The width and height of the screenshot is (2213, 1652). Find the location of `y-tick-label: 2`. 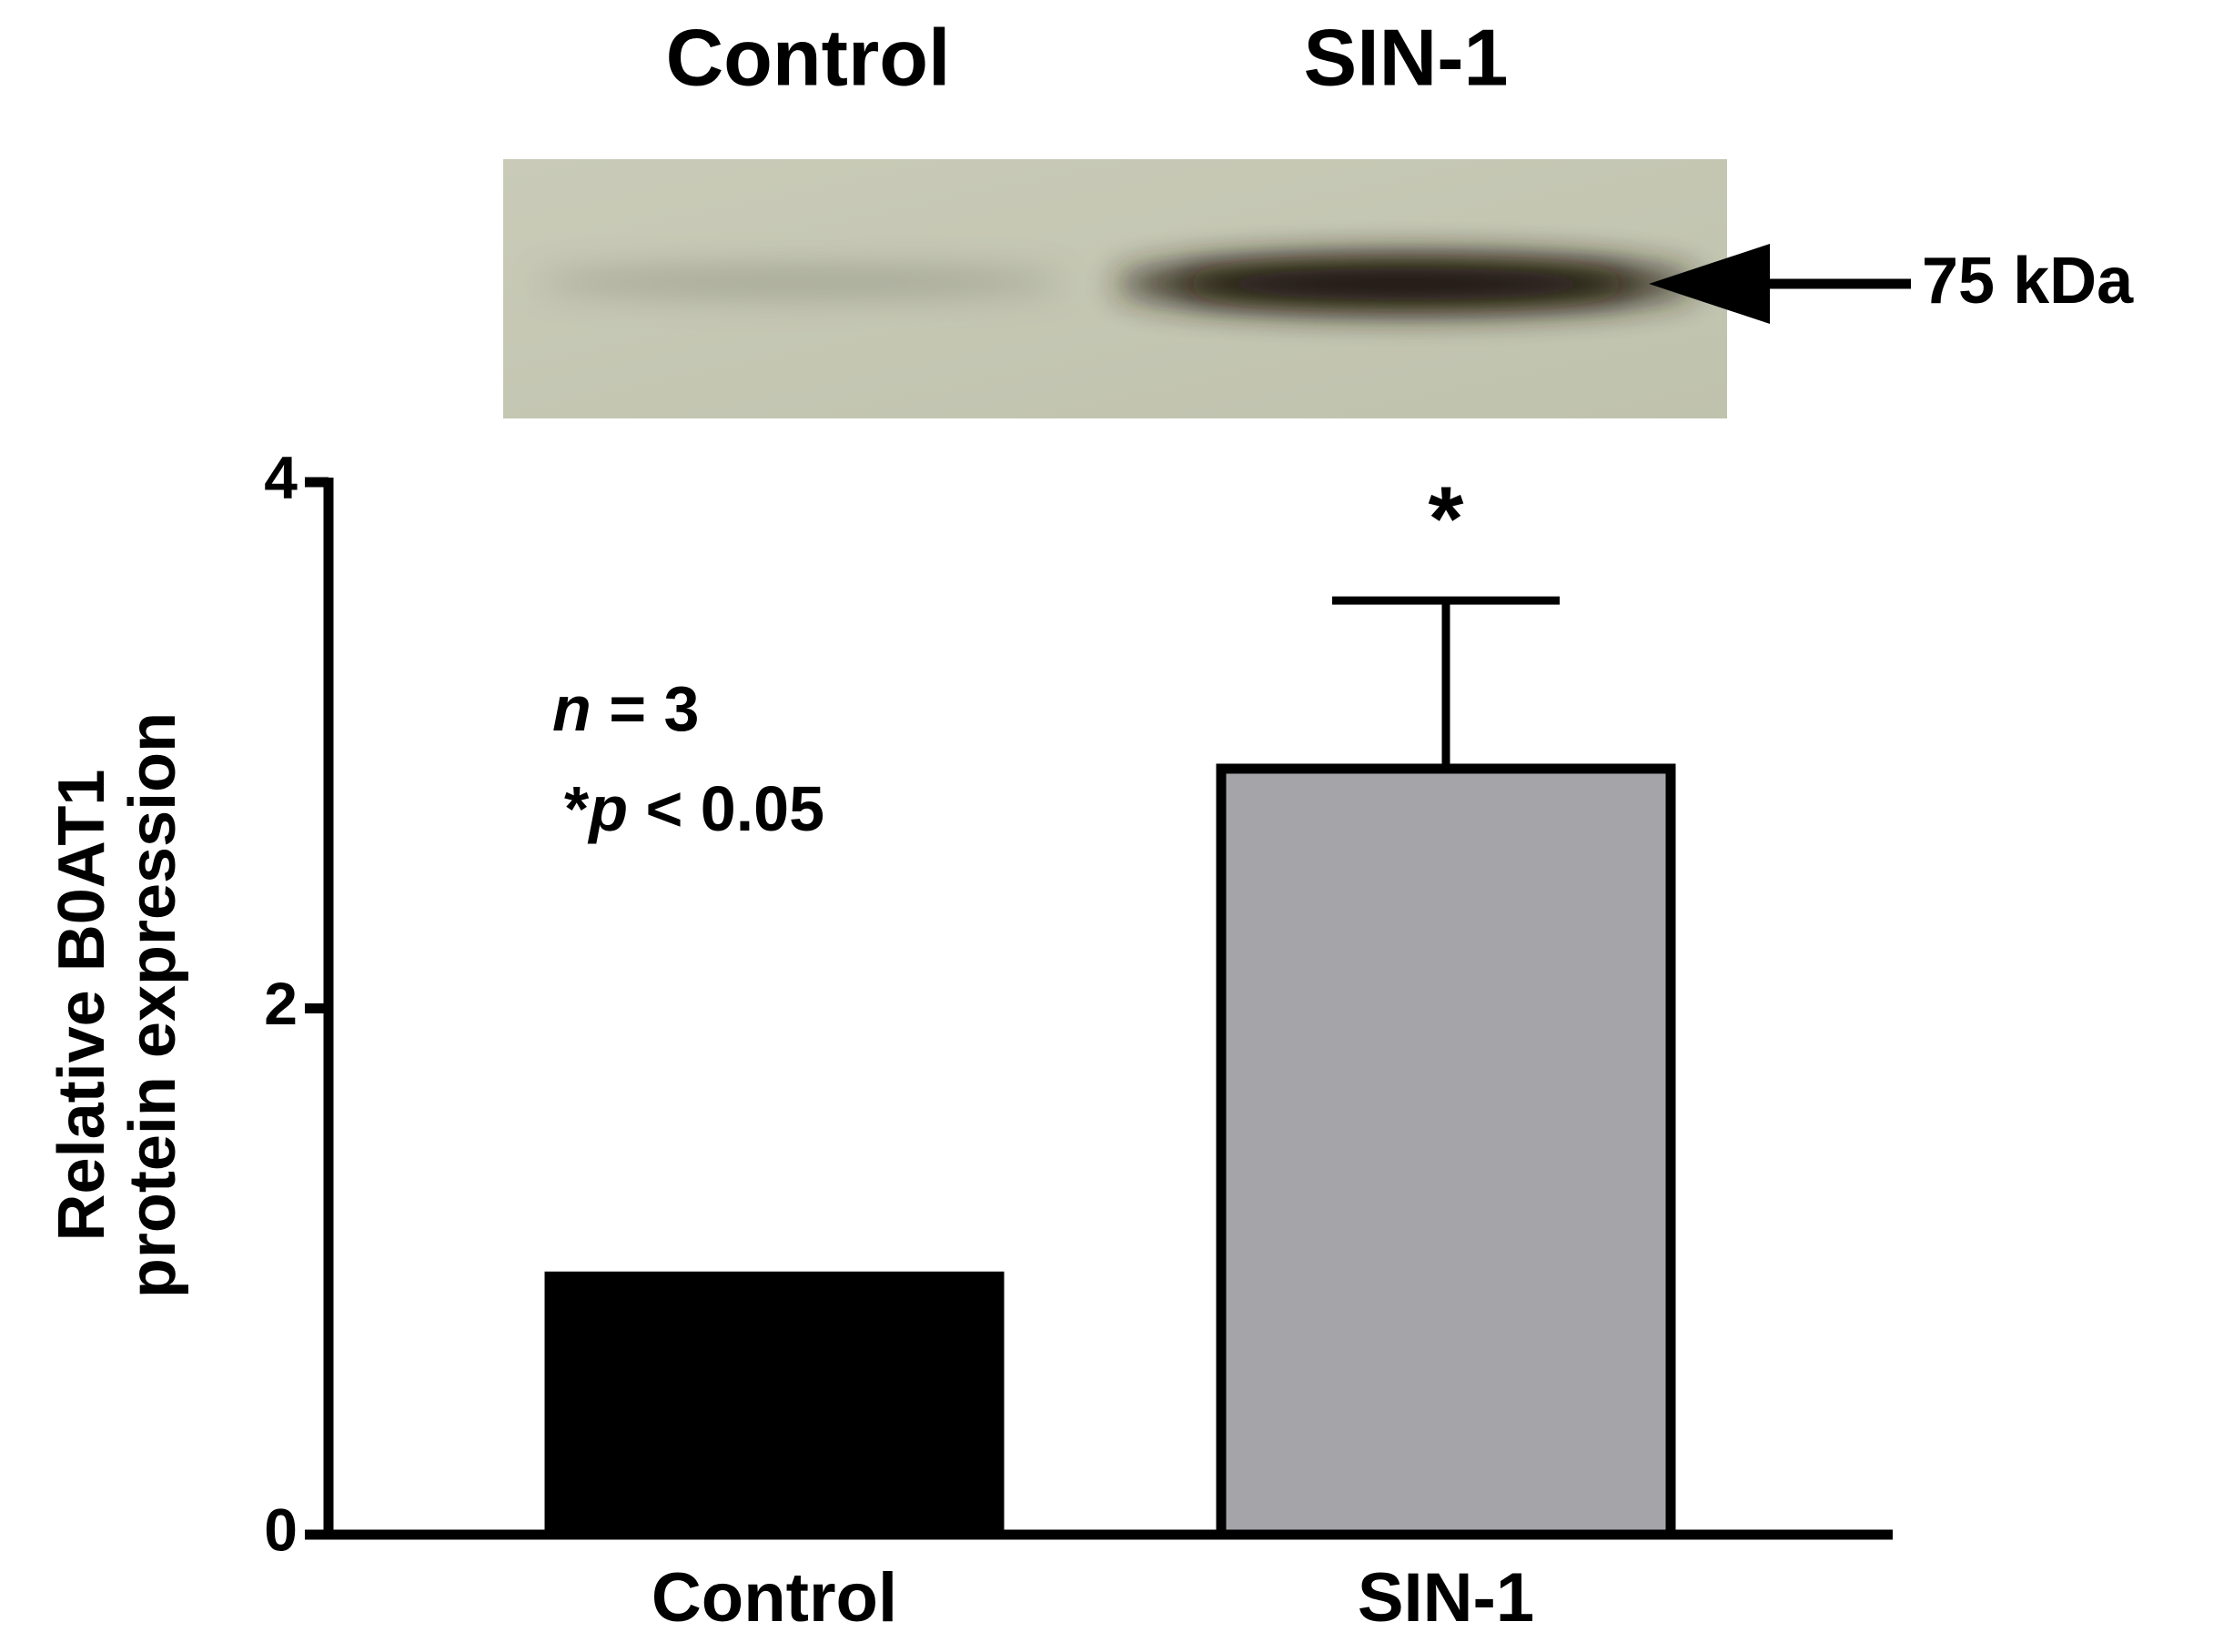

y-tick-label: 2 is located at coordinates (281, 1003).